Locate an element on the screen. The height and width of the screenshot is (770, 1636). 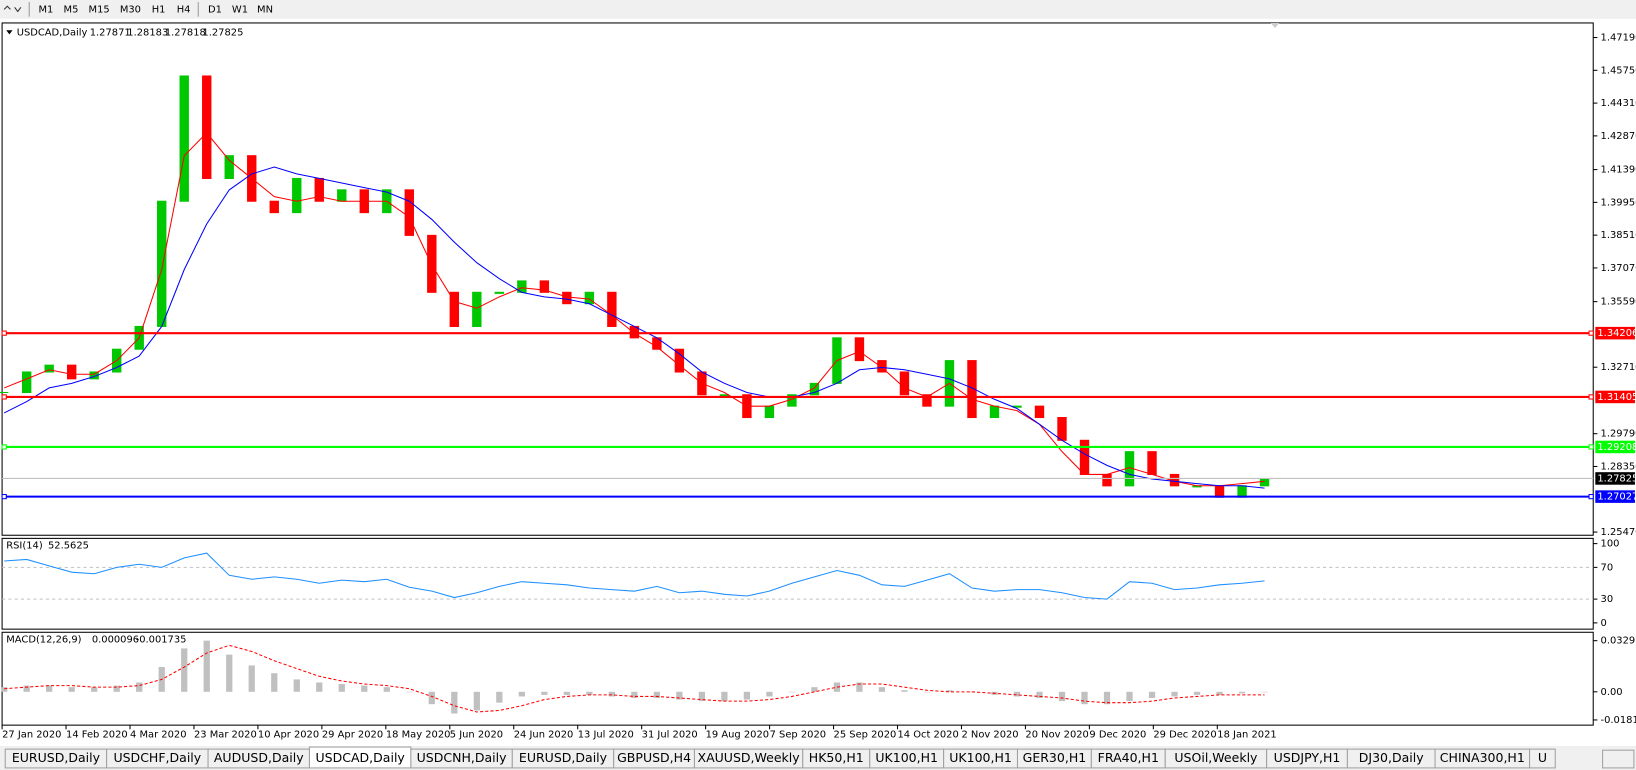
tab-label: U is located at coordinates (1542, 757).